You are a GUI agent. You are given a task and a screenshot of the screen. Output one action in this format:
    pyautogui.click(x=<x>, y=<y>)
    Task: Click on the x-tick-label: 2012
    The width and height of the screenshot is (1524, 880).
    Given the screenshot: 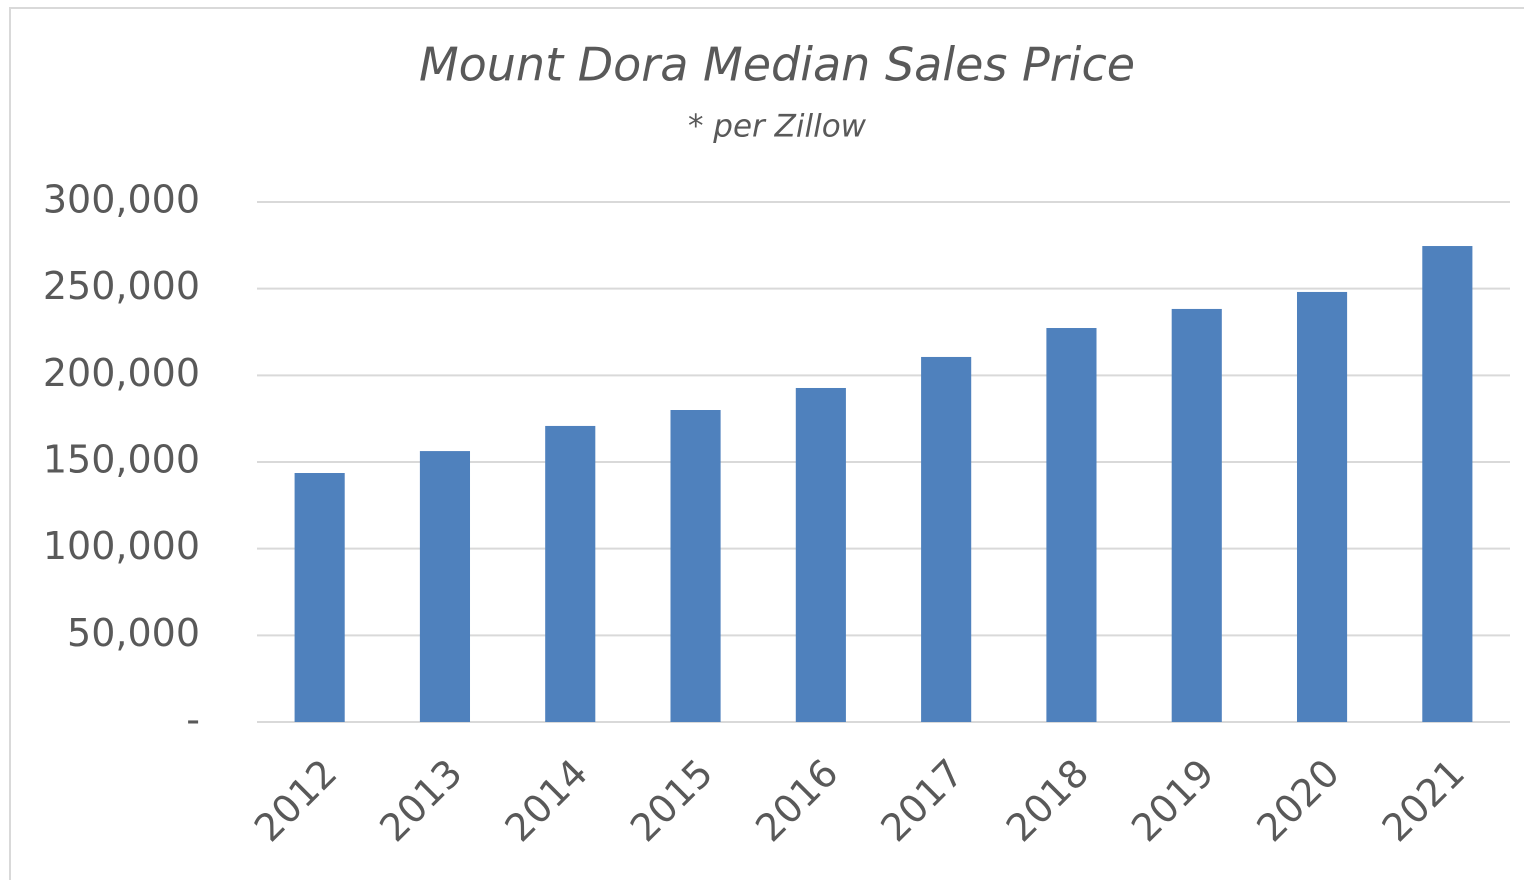 What is the action you would take?
    pyautogui.click(x=296, y=801)
    